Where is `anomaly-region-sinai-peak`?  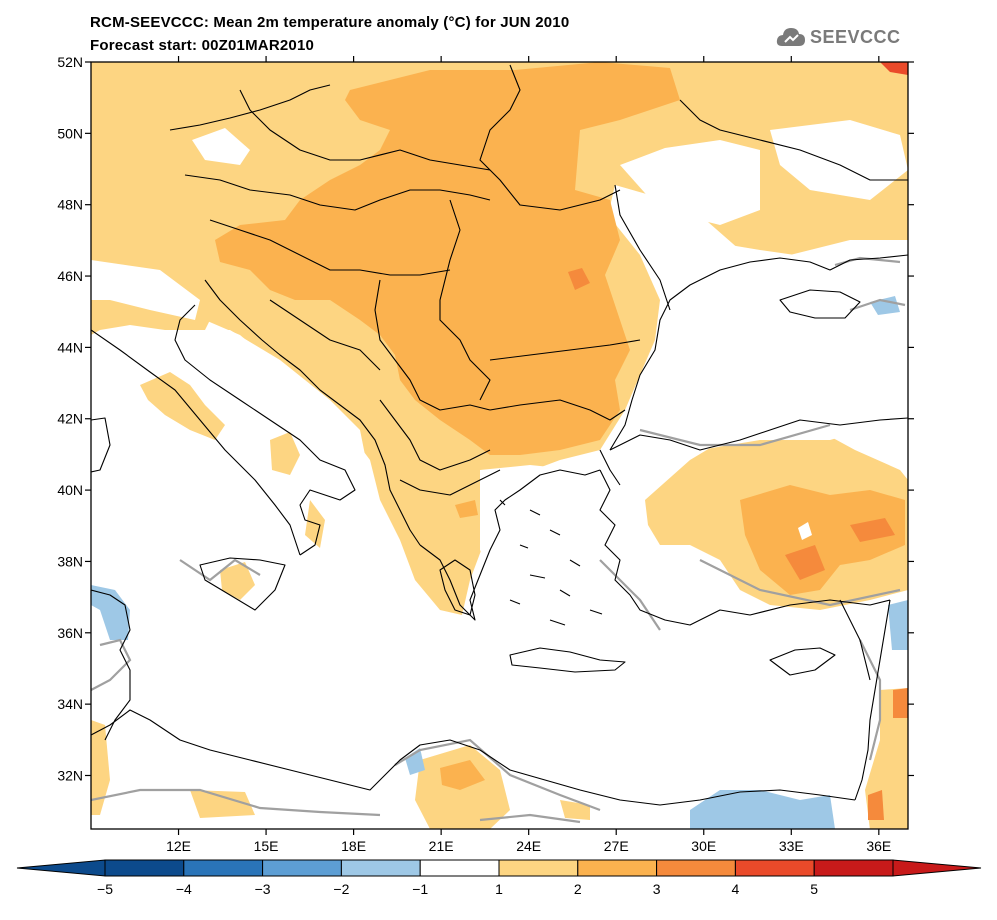 anomaly-region-sinai-peak is located at coordinates (876, 805).